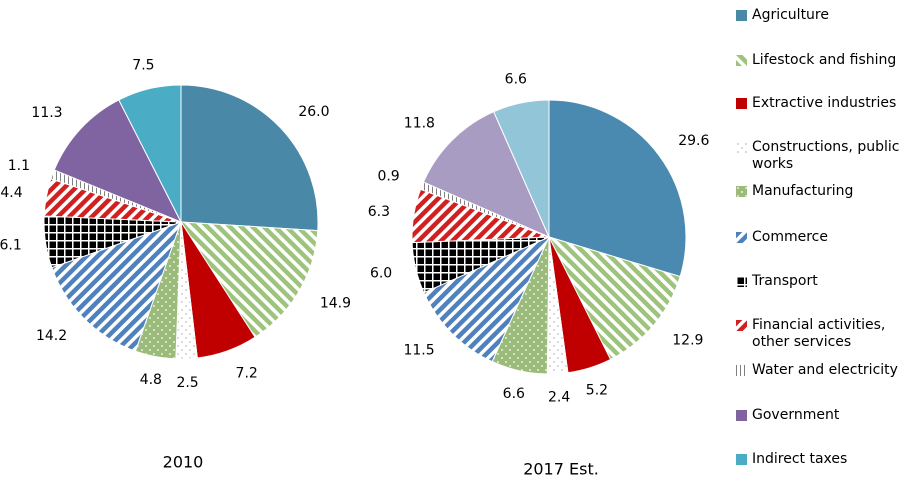  Describe the element at coordinates (381, 274) in the screenshot. I see `data-label: 6.0` at that location.